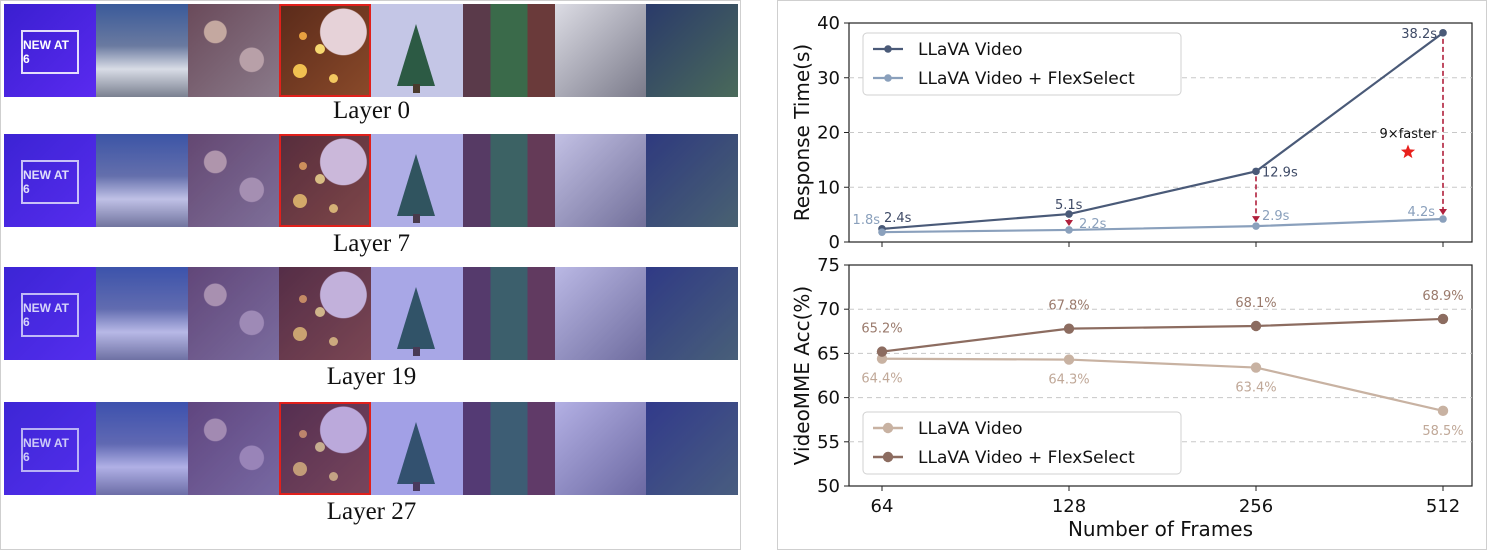 Image resolution: width=1488 pixels, height=553 pixels. I want to click on data-label: 68.1%, so click(1255, 303).